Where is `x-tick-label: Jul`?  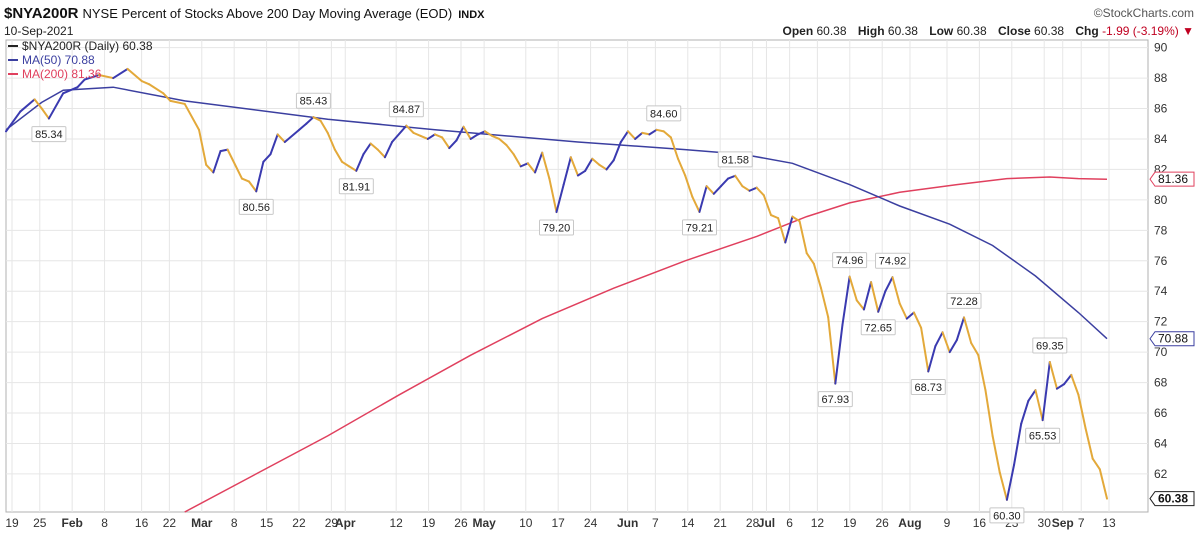 x-tick-label: Jul is located at coordinates (766, 523).